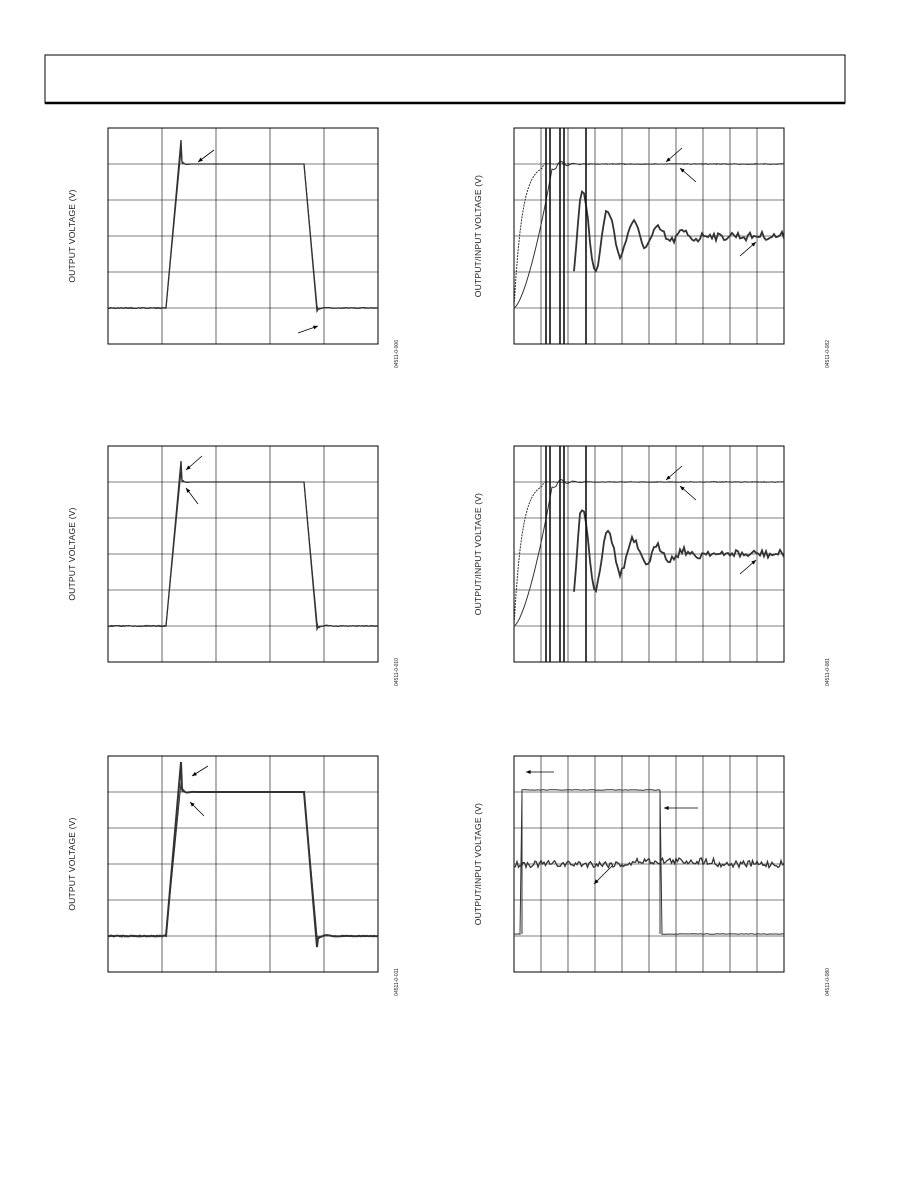 This screenshot has width=918, height=1188. Describe the element at coordinates (397, 982) in the screenshot. I see `figure-code: 04511-0-011` at that location.